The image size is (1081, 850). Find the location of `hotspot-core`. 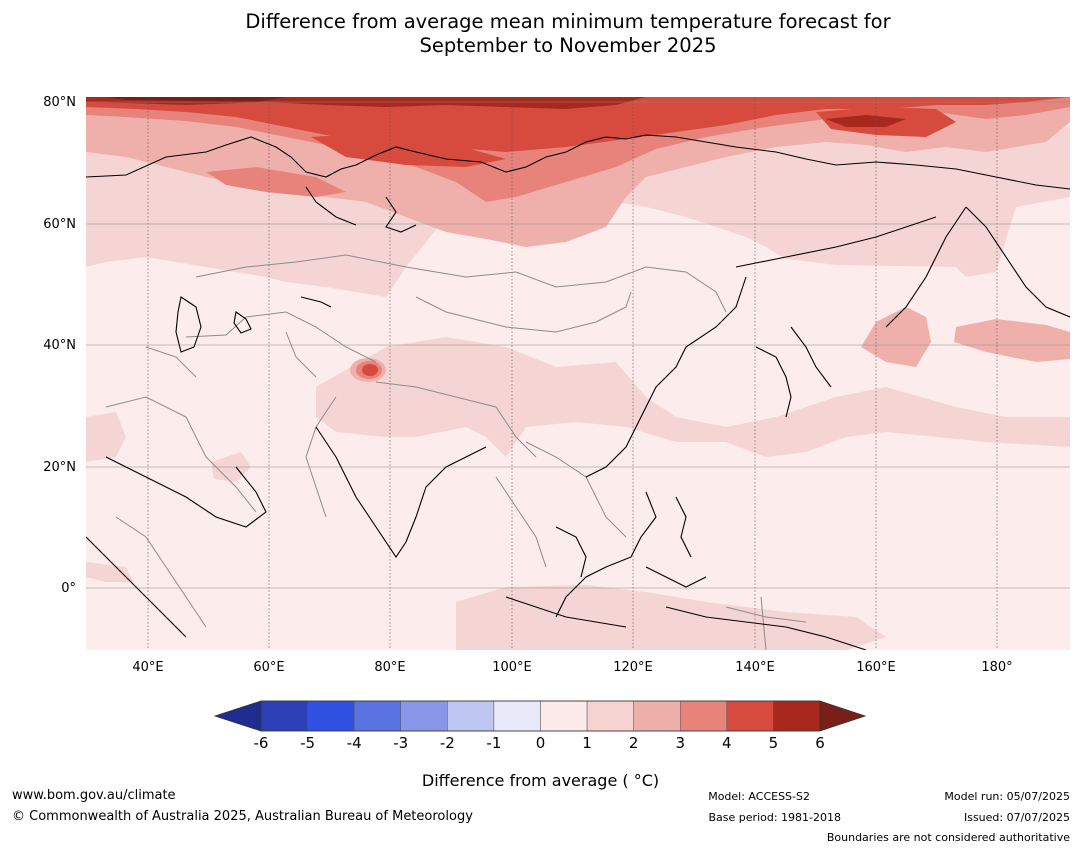

hotspot-core is located at coordinates (370, 370).